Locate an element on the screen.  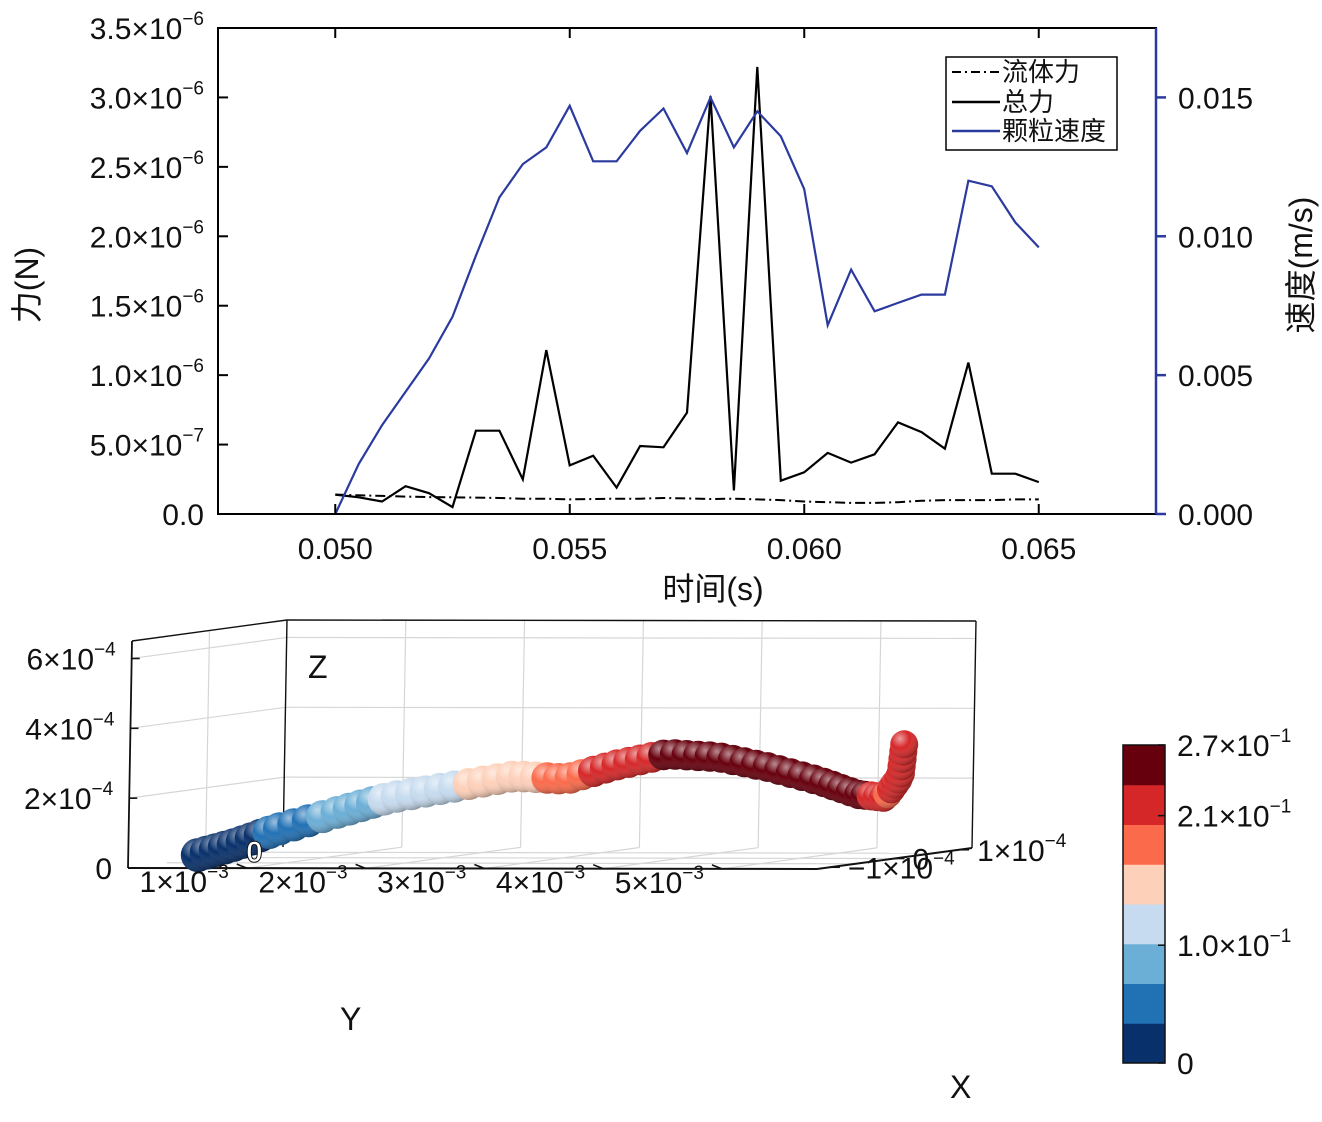
colorbar-tick-label: 0 is located at coordinates (1185, 1064).